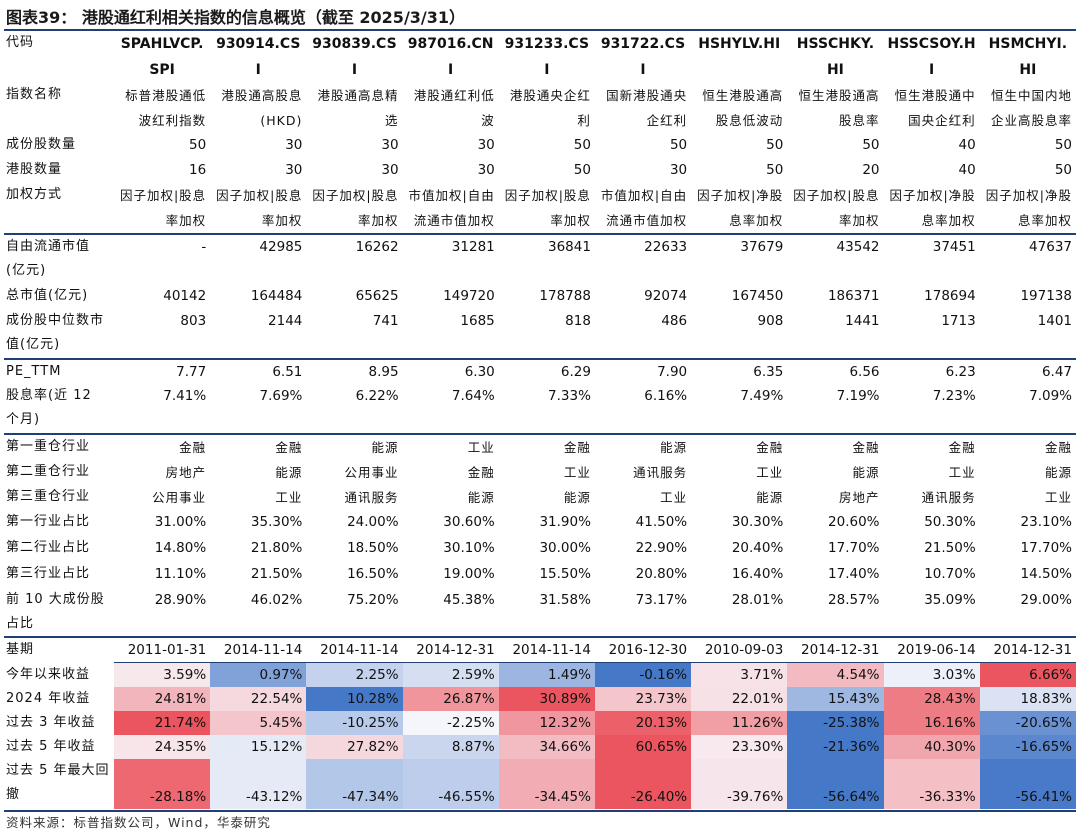  I want to click on cell-y5: 8.87%, so click(450, 747).